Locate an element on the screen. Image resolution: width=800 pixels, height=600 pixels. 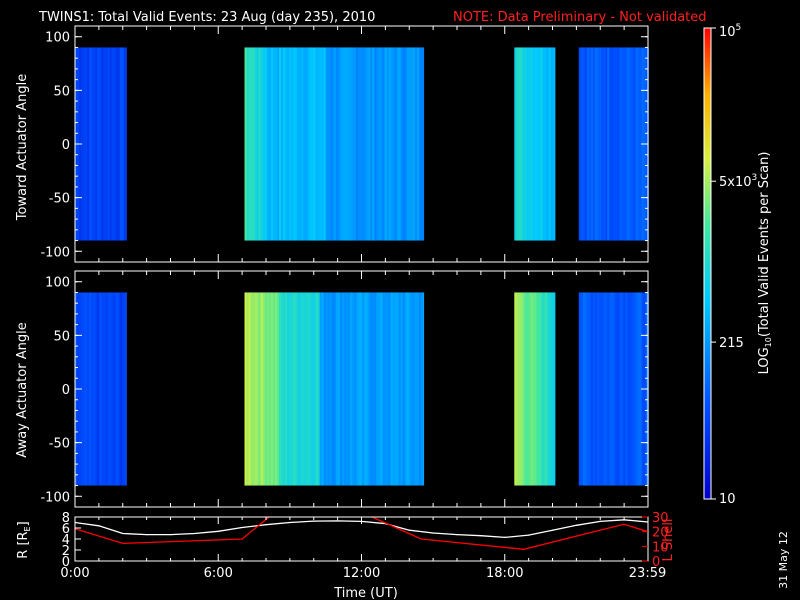
l-shell-axis-label: L Shell is located at coordinates (668, 539).